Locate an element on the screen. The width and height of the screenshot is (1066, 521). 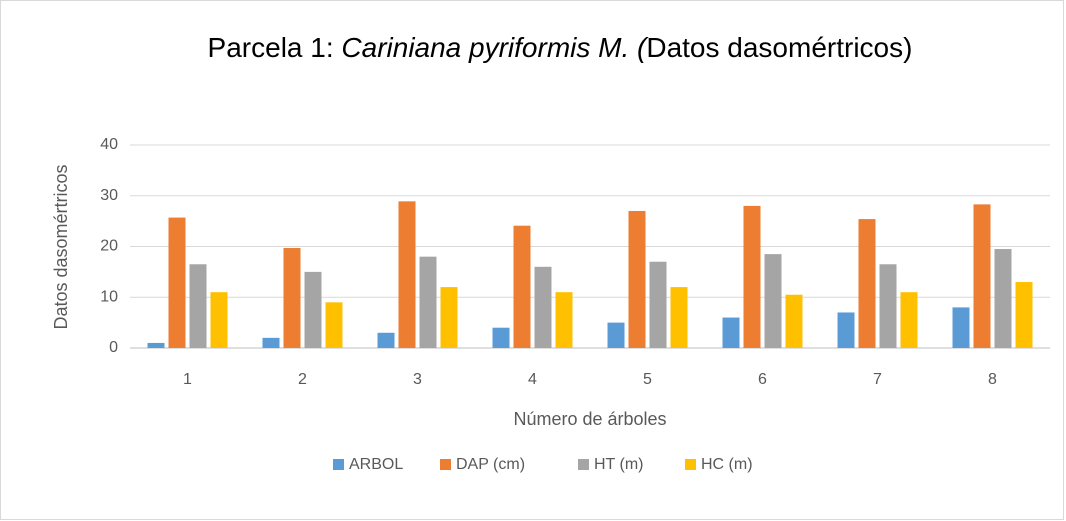
x-tick-label: 8 is located at coordinates (992, 379).